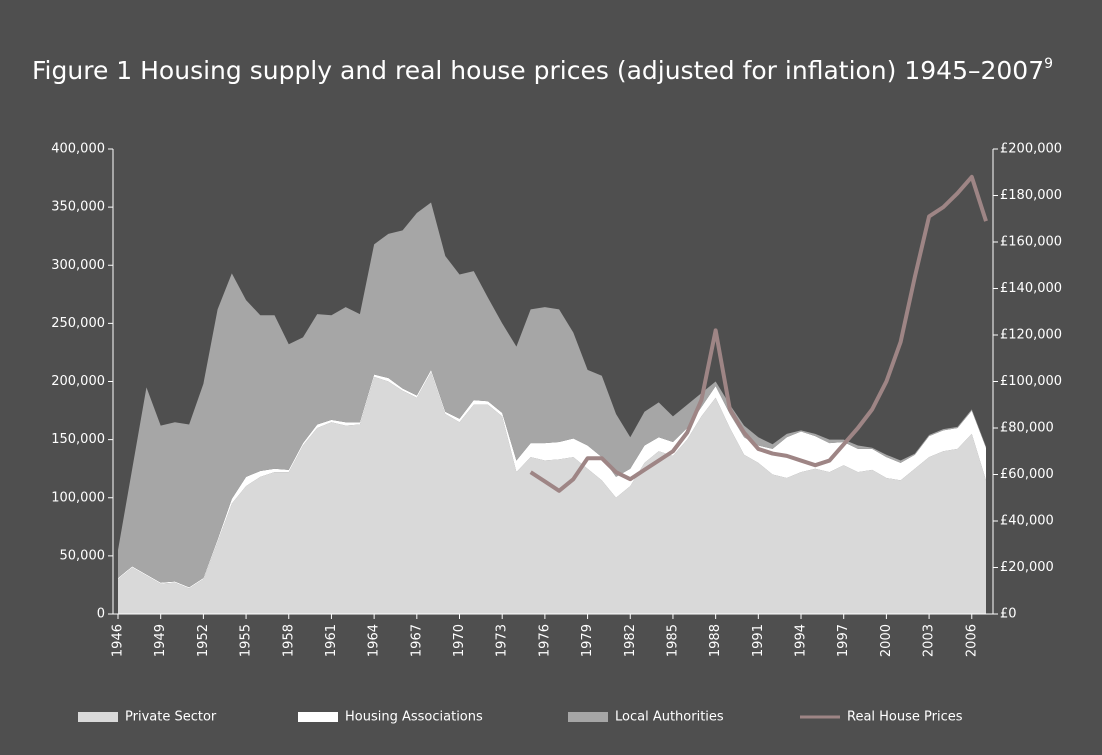 The image size is (1102, 755). I want to click on x-tick-label: 1976, so click(544, 640).